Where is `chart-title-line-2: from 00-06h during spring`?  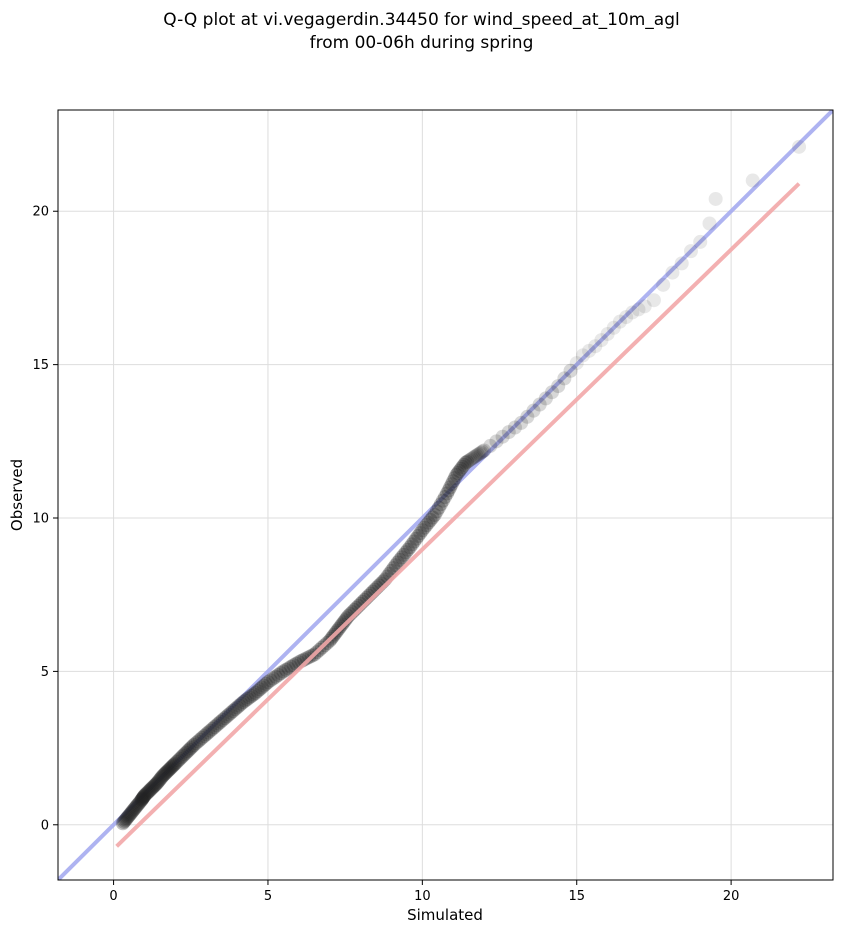
chart-title-line-2: from 00-06h during spring is located at coordinates (421, 43).